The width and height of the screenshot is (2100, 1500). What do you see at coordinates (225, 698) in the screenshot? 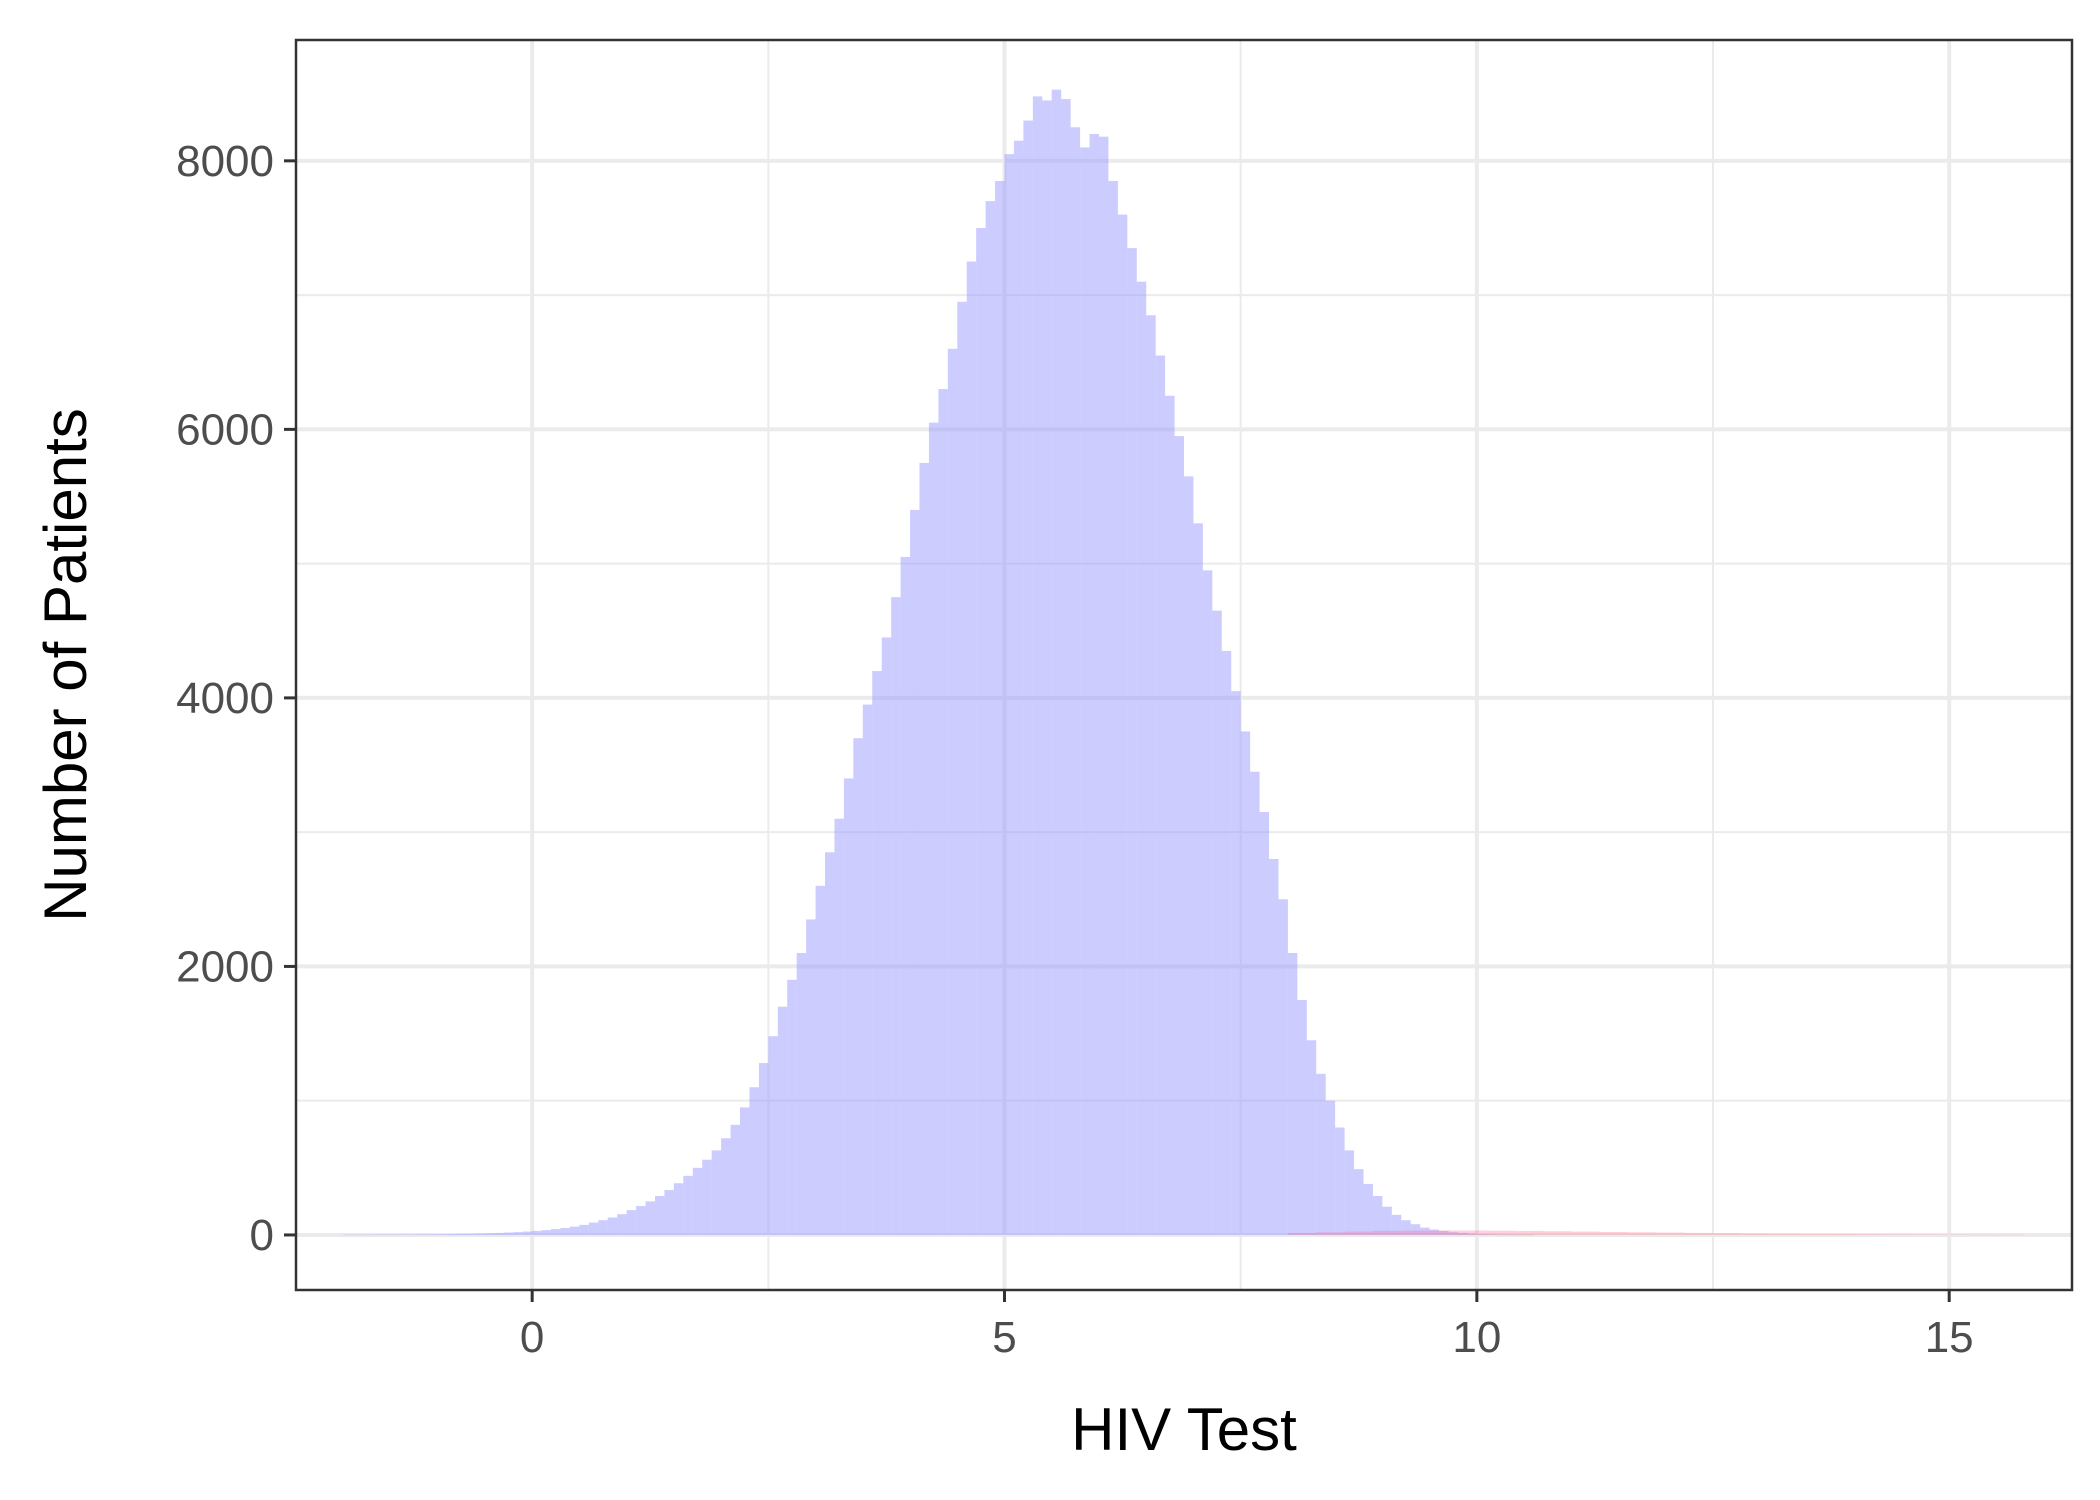
I see `y-tick-label: 4000` at bounding box center [225, 698].